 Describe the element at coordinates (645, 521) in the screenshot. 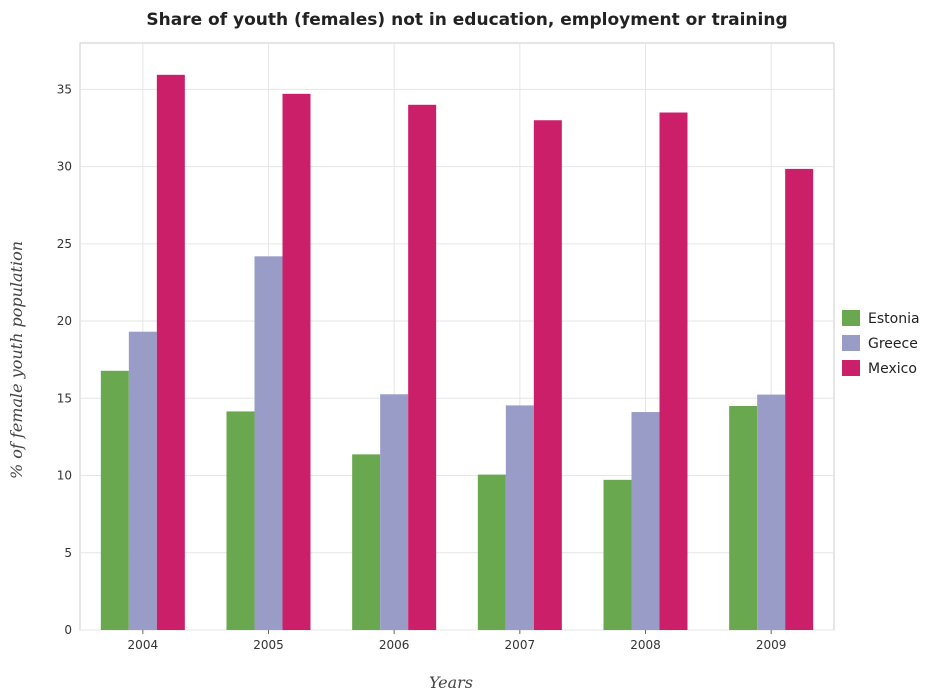

I see `bar-greece-2008` at that location.